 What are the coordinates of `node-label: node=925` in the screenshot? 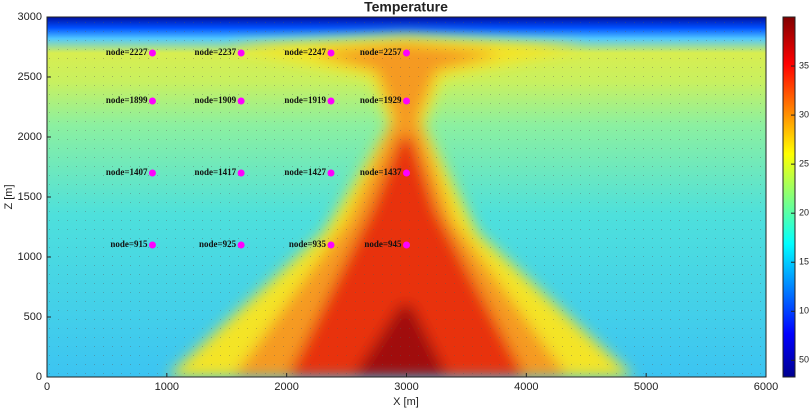 It's located at (218, 244).